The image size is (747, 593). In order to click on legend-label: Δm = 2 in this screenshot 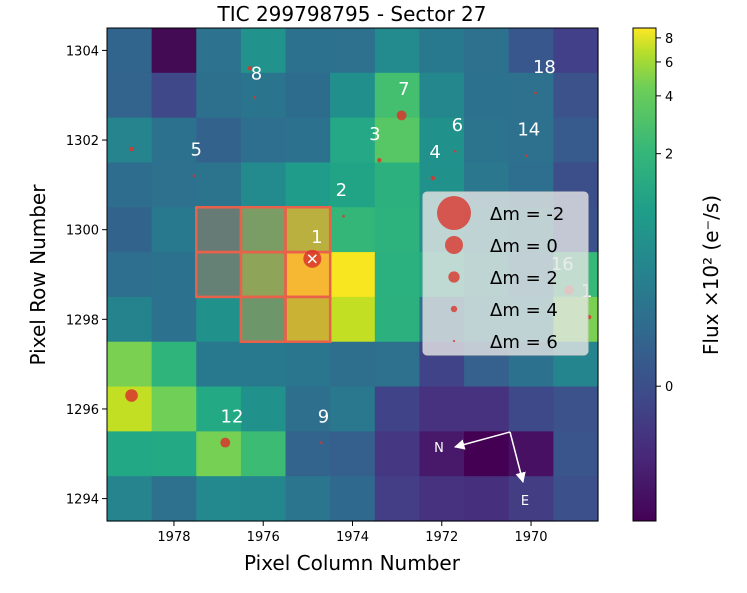, I will do `click(524, 278)`.